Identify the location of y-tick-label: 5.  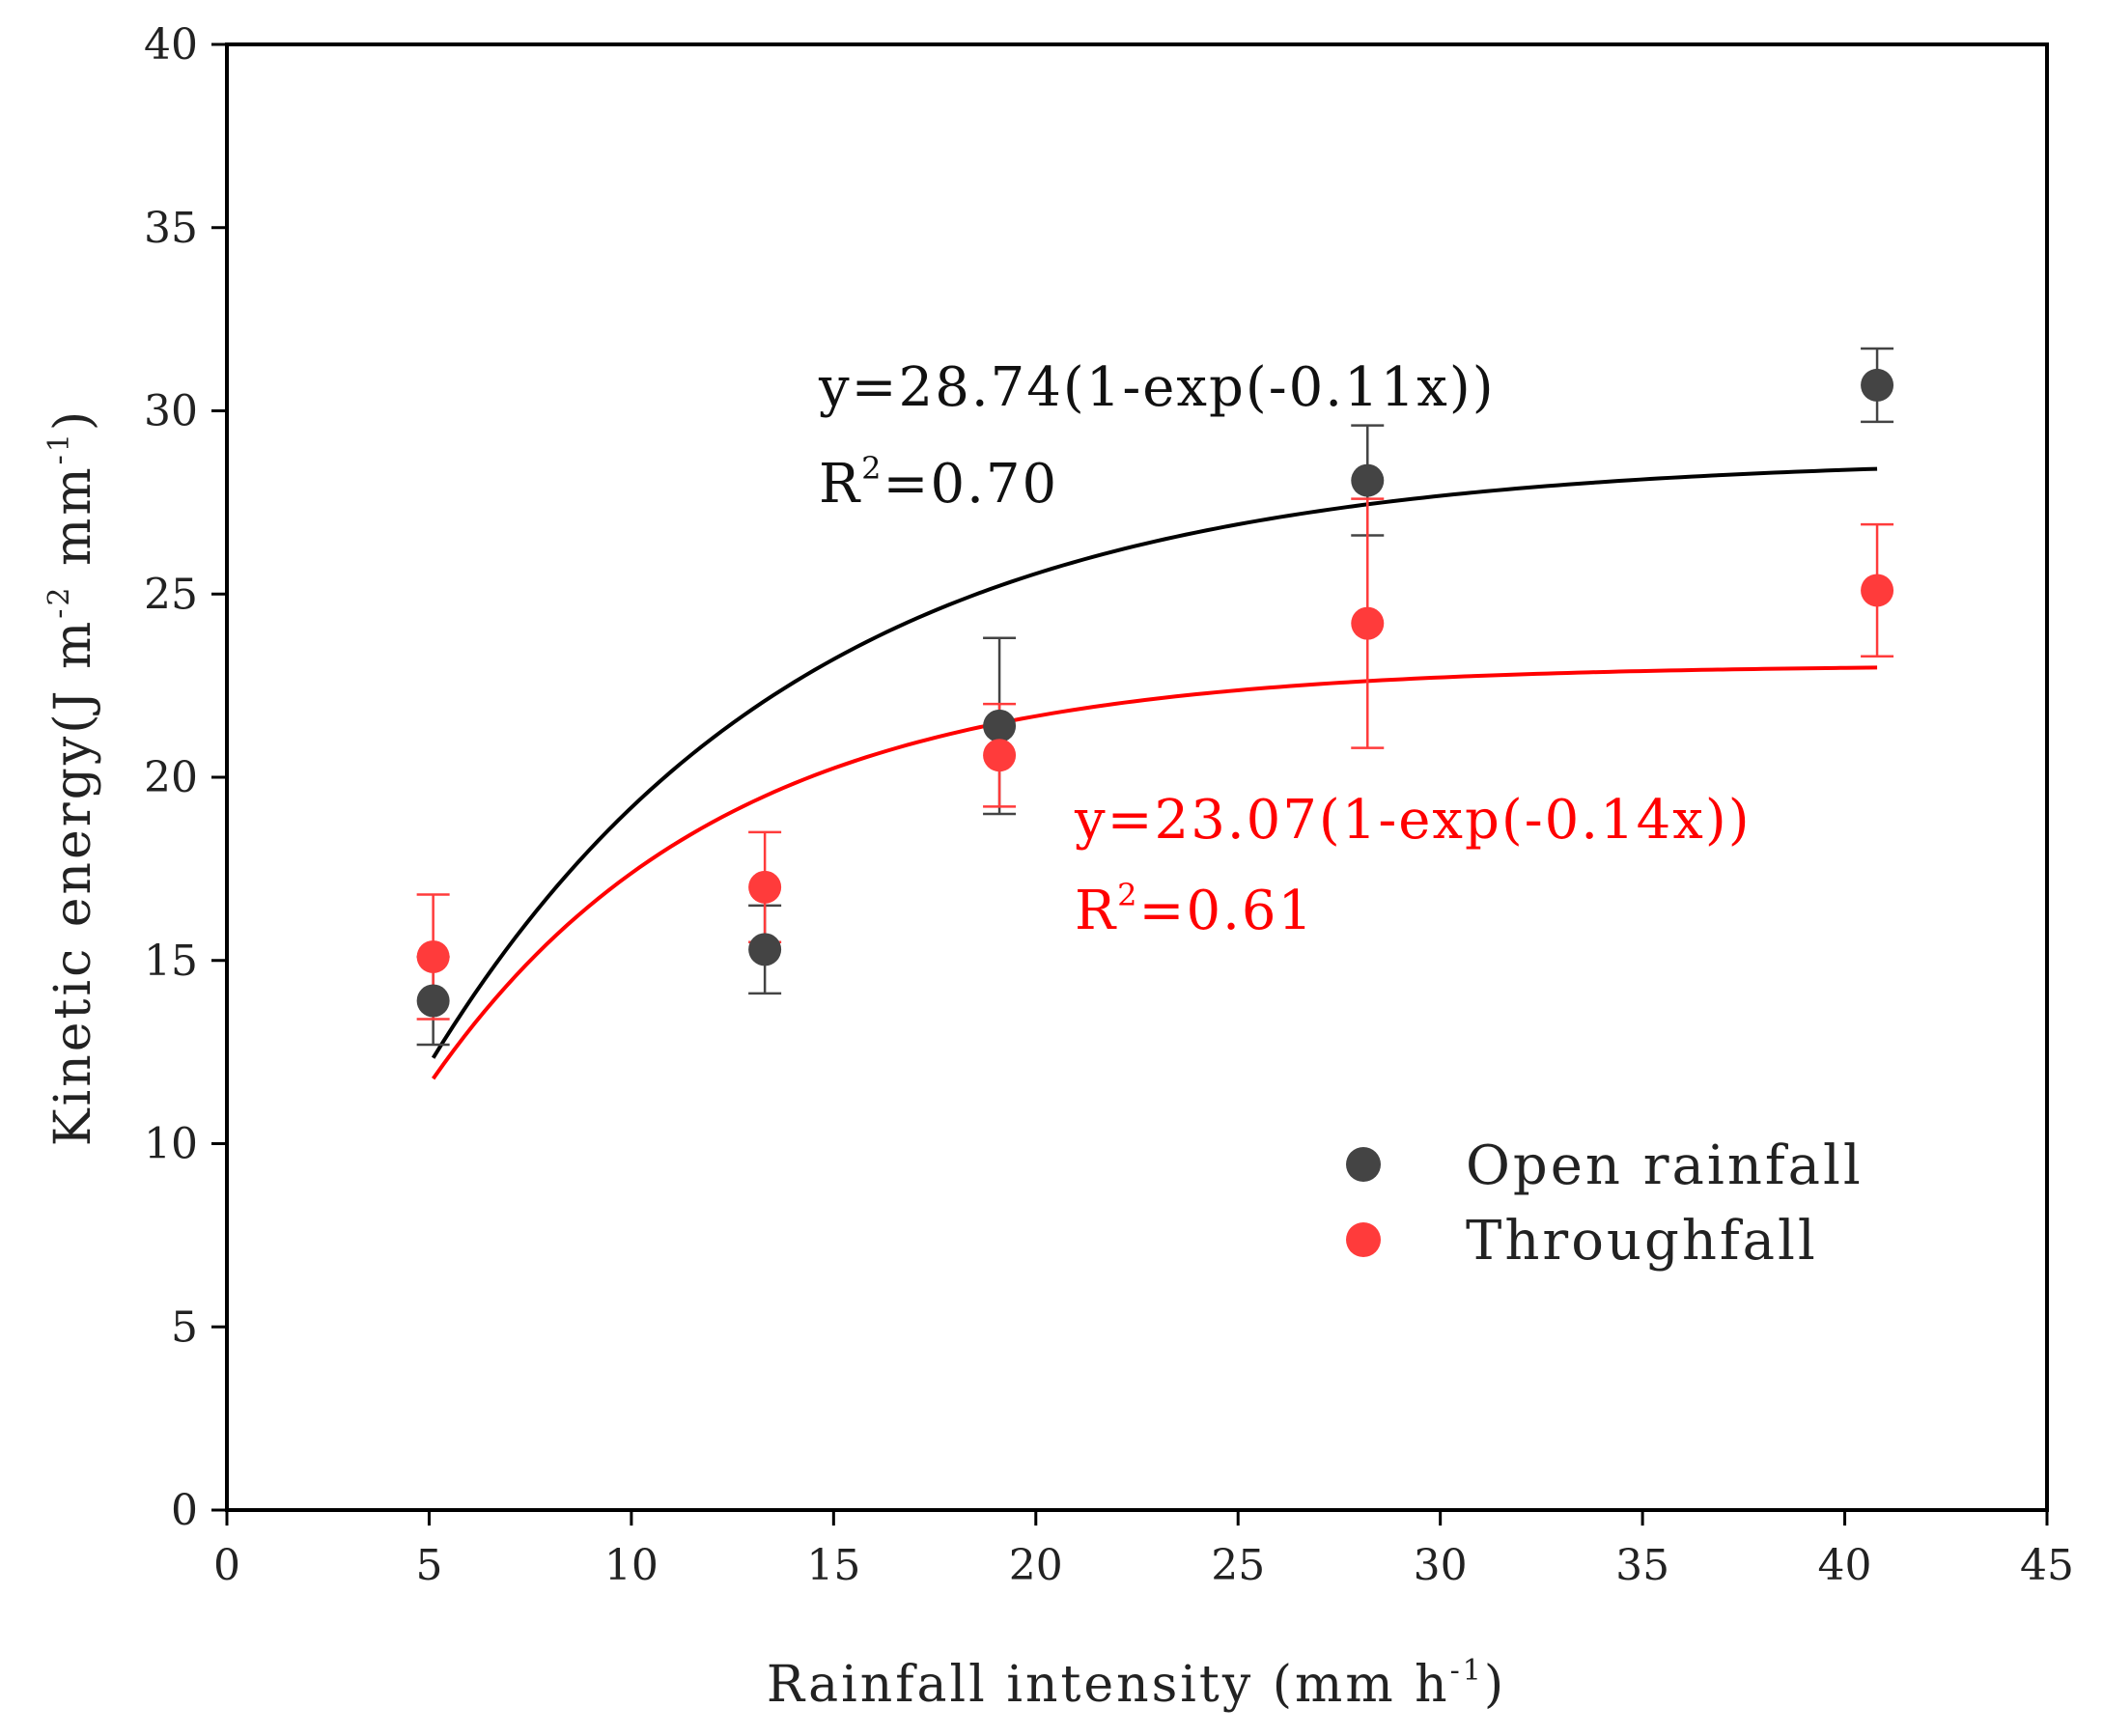
(184, 1327).